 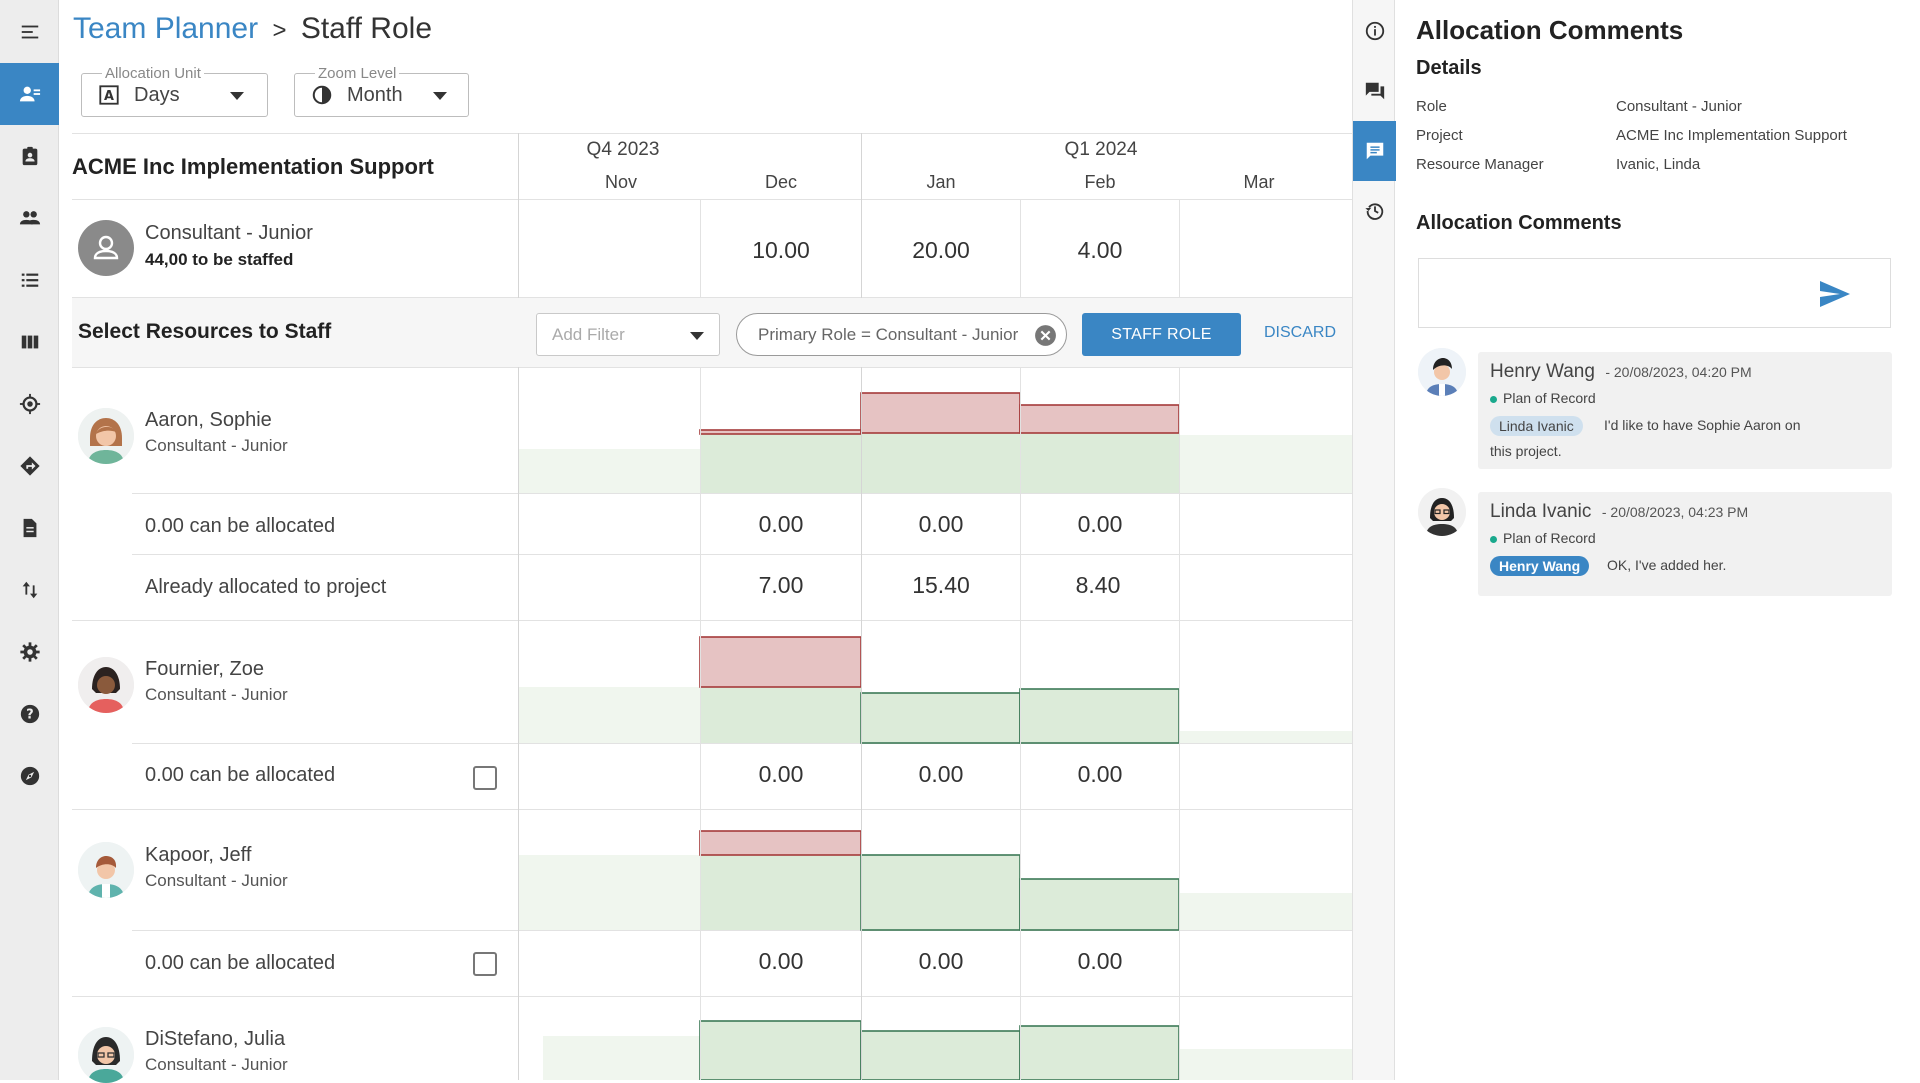 I want to click on rail-history, so click(x=1374, y=211).